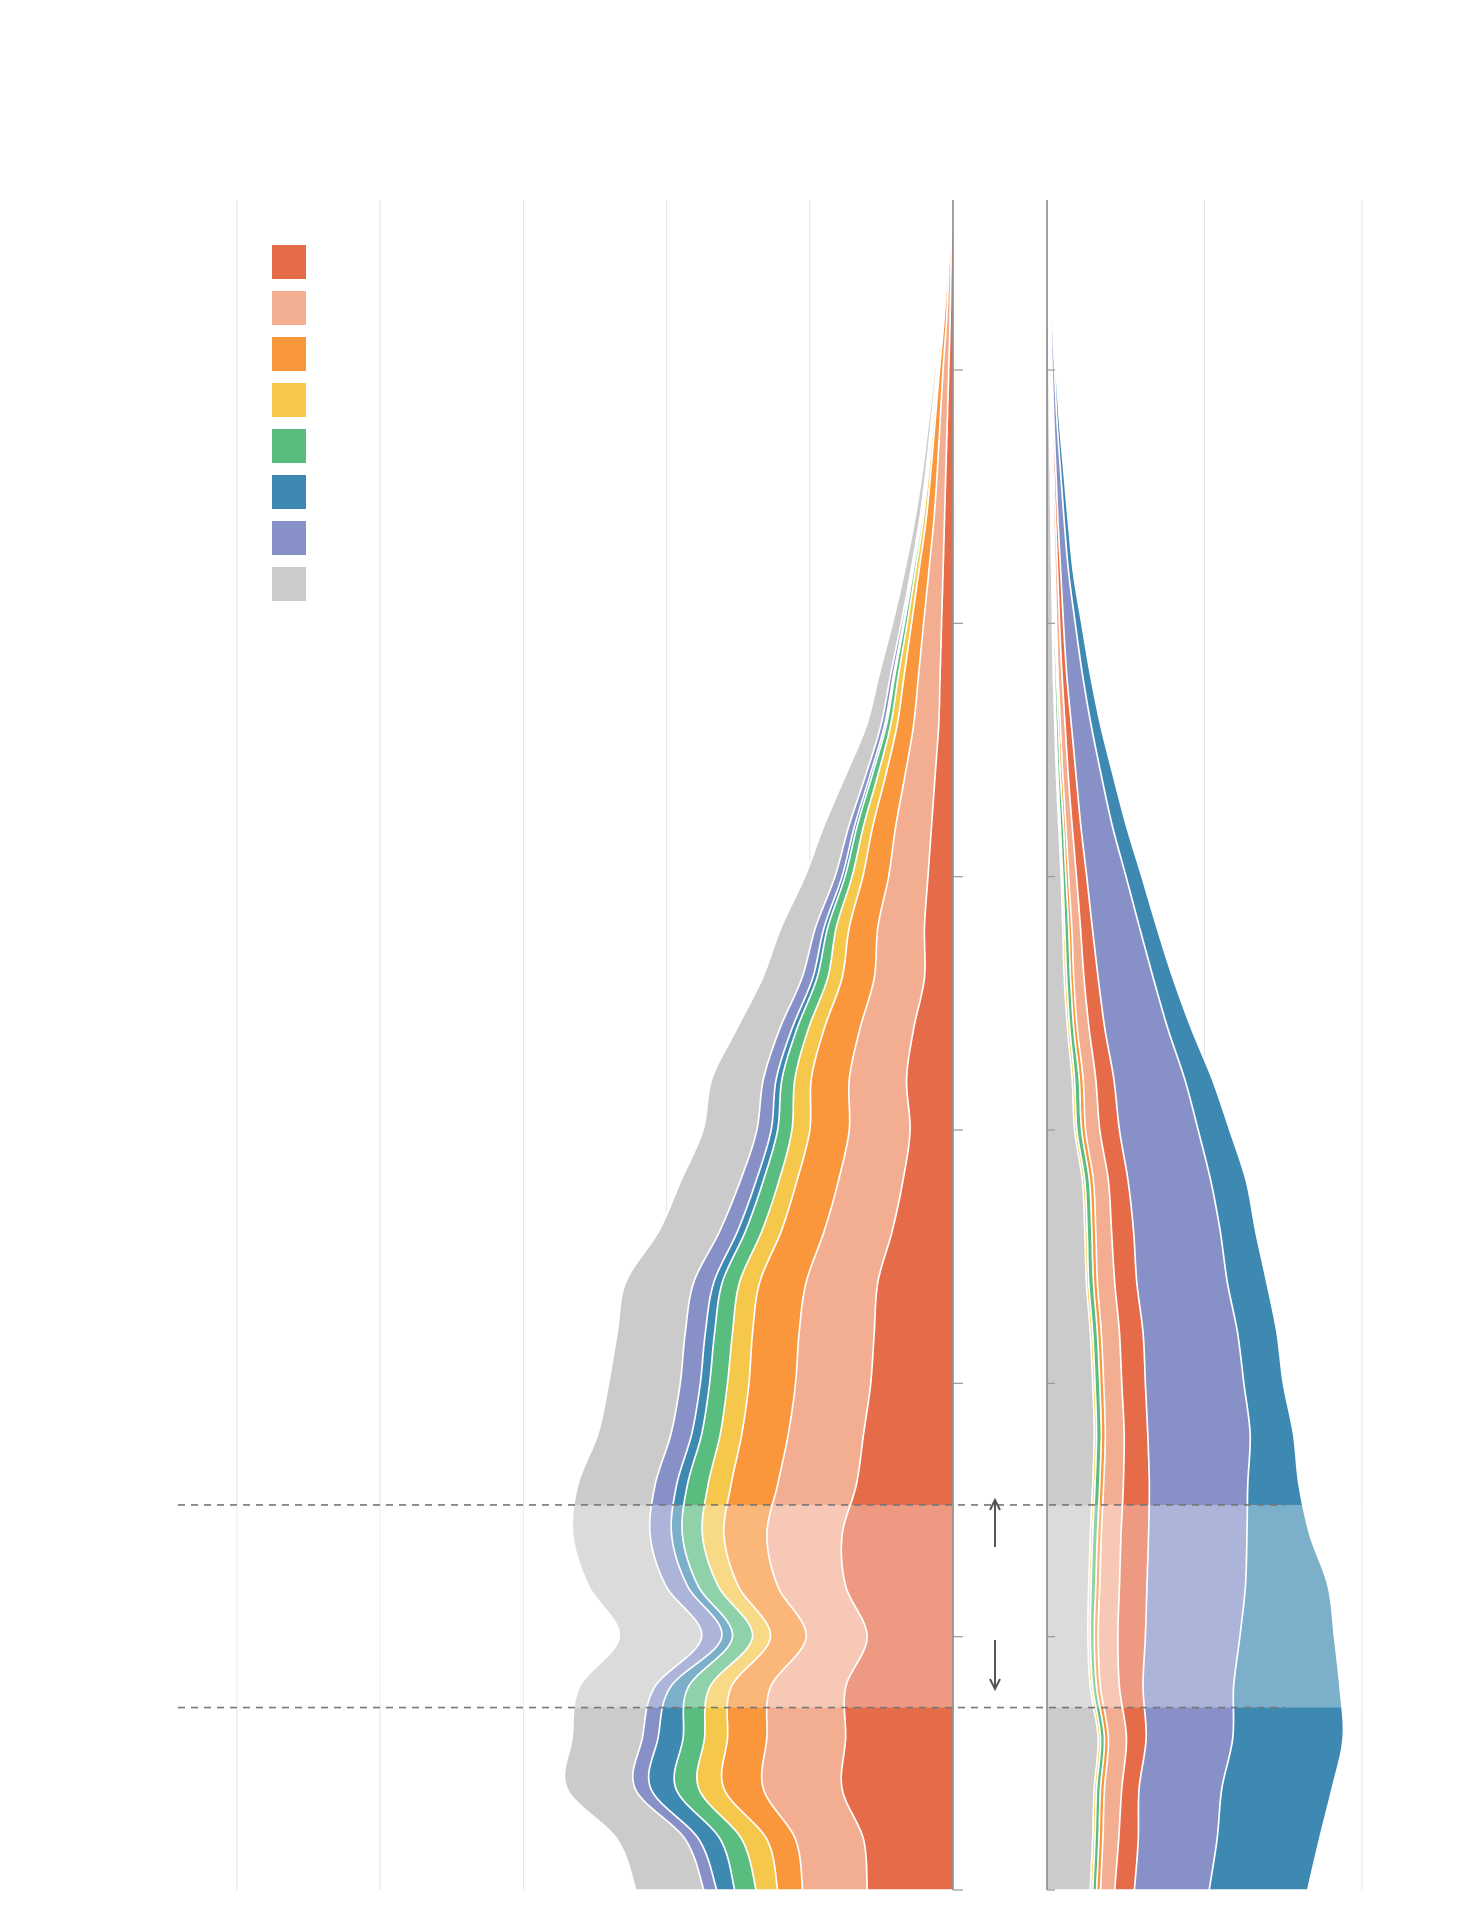  Describe the element at coordinates (1003, 1045) in the screenshot. I see `axes` at that location.